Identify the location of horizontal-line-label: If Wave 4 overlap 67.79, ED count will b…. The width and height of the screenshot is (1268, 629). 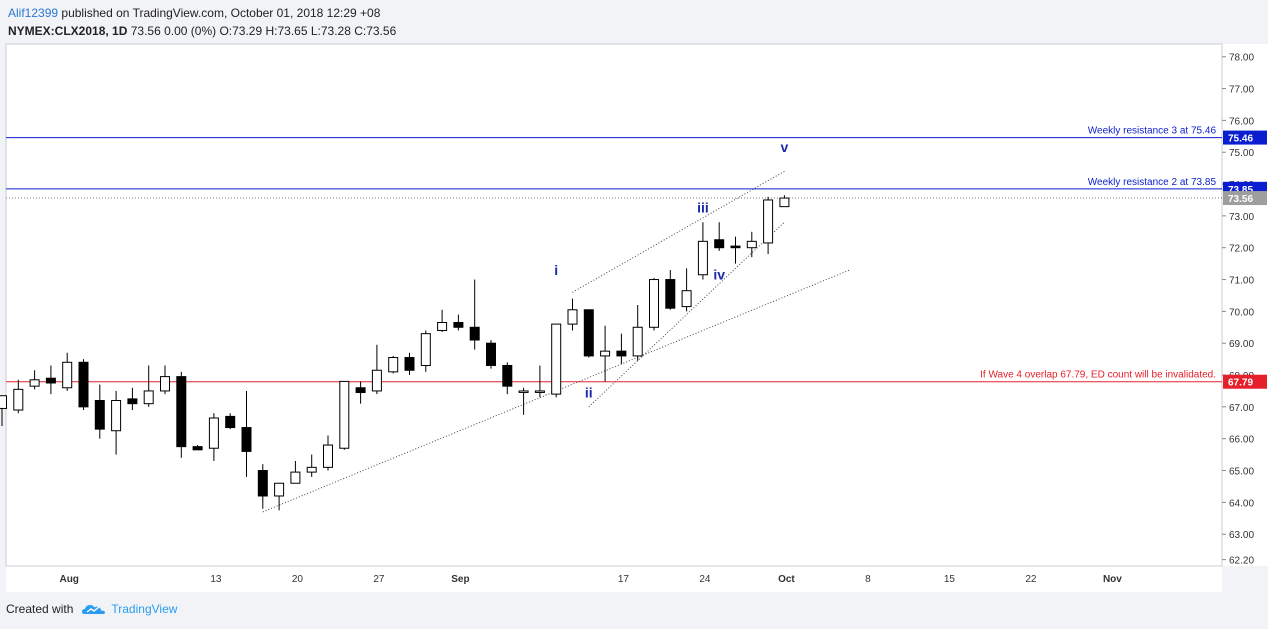
(1098, 375).